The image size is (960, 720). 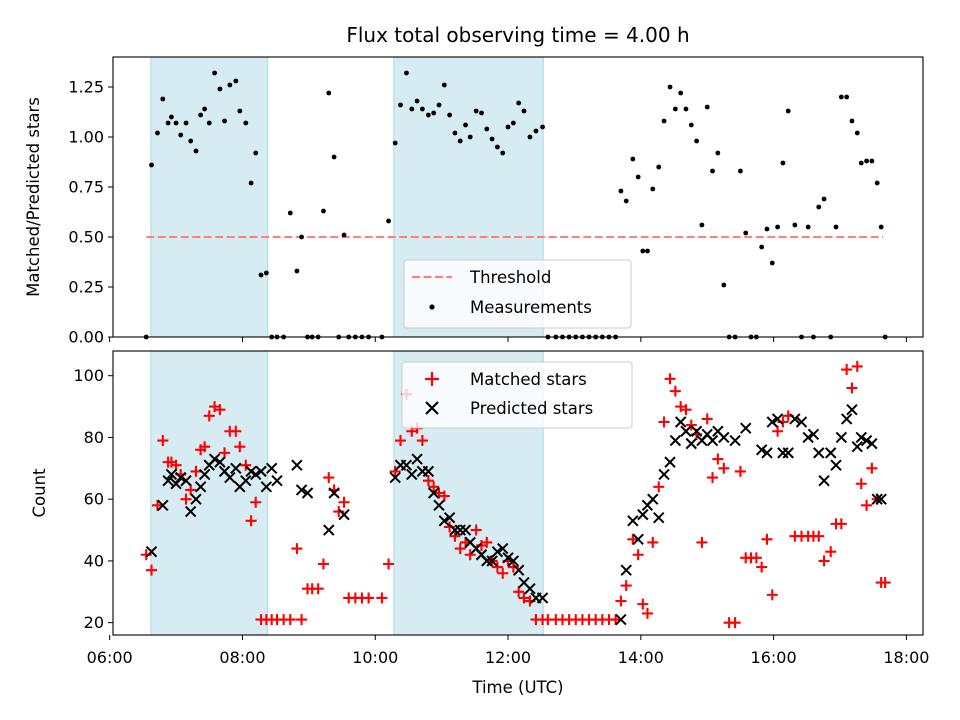 I want to click on chart-title: Flux total observing time = 4.00 h, so click(x=517, y=35).